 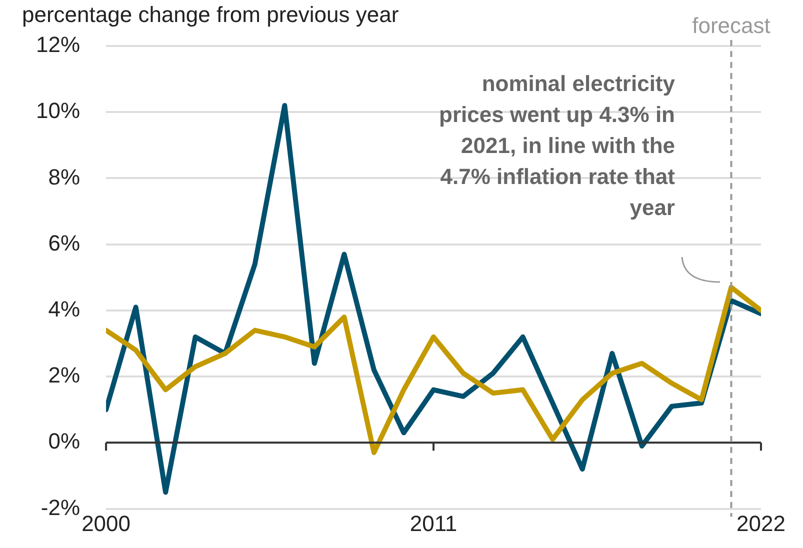 I want to click on y-tick-label: 10%, so click(x=58, y=111).